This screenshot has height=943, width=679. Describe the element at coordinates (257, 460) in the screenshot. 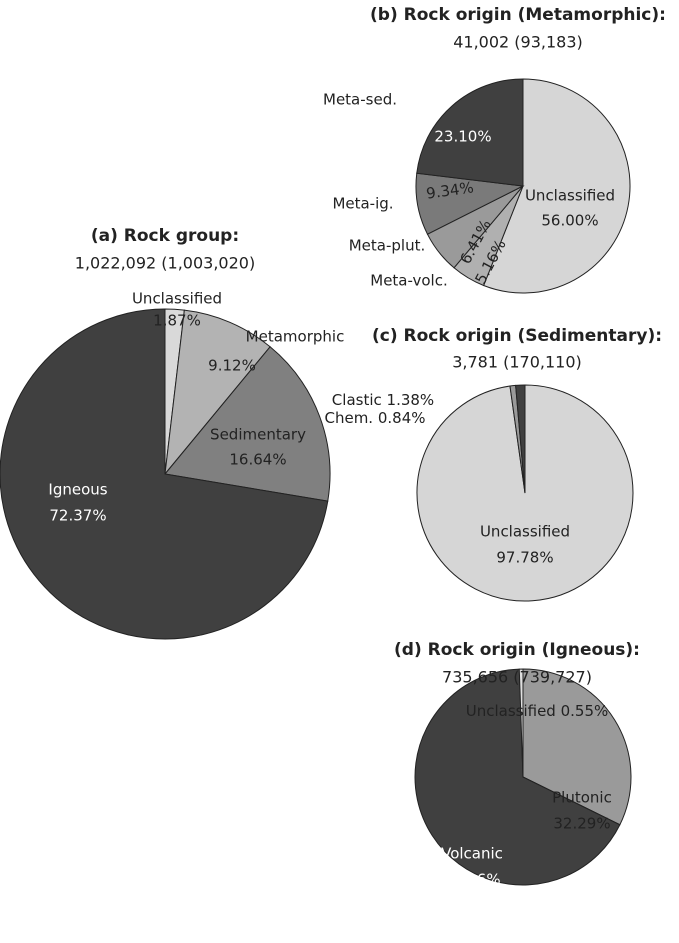

I see `value-label: 16.64%` at that location.